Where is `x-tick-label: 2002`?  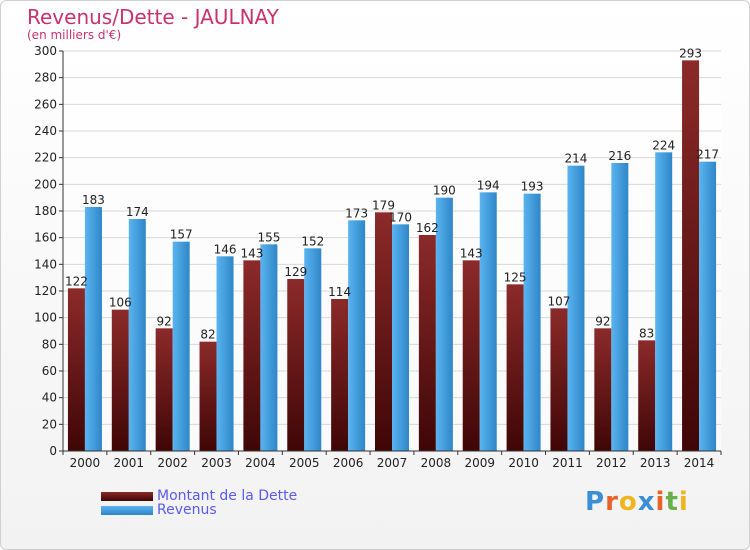
x-tick-label: 2002 is located at coordinates (172, 463).